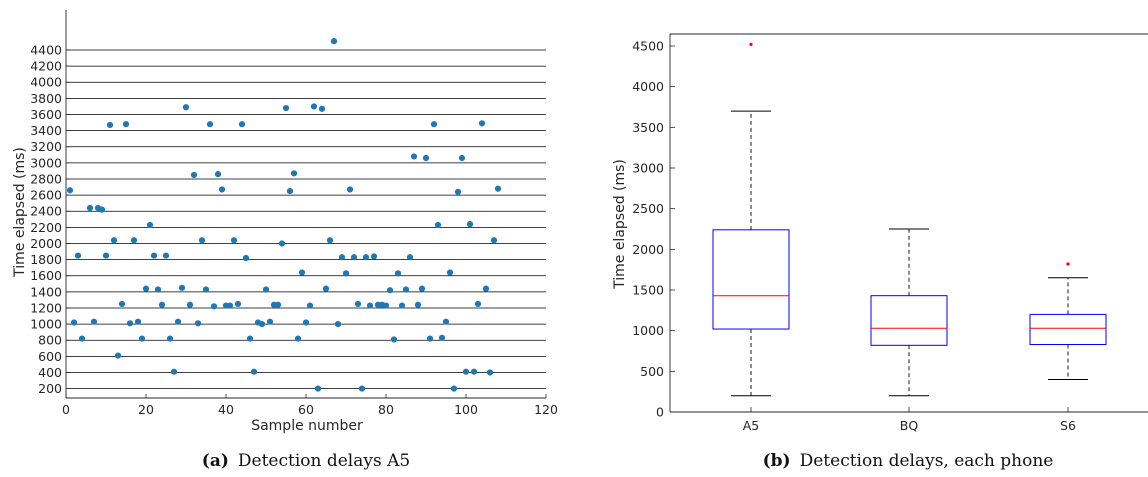  What do you see at coordinates (648, 208) in the screenshot?
I see `boxplot-y-tick-label: 2500` at bounding box center [648, 208].